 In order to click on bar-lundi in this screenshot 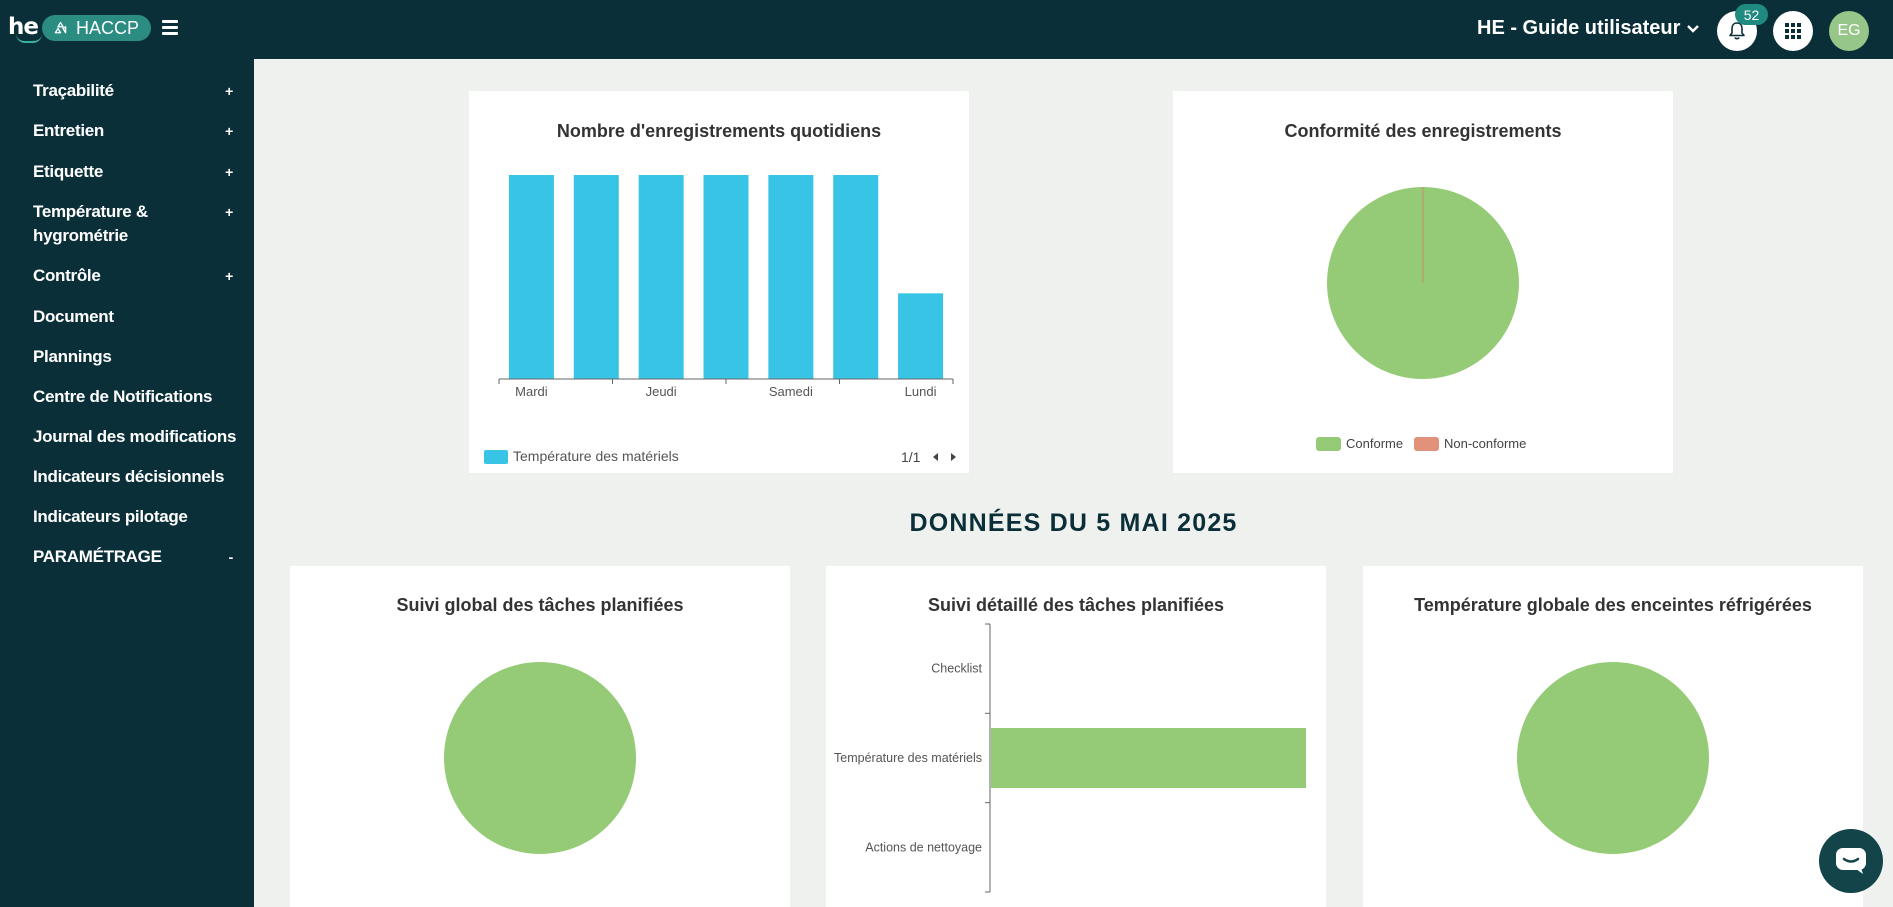, I will do `click(921, 336)`.